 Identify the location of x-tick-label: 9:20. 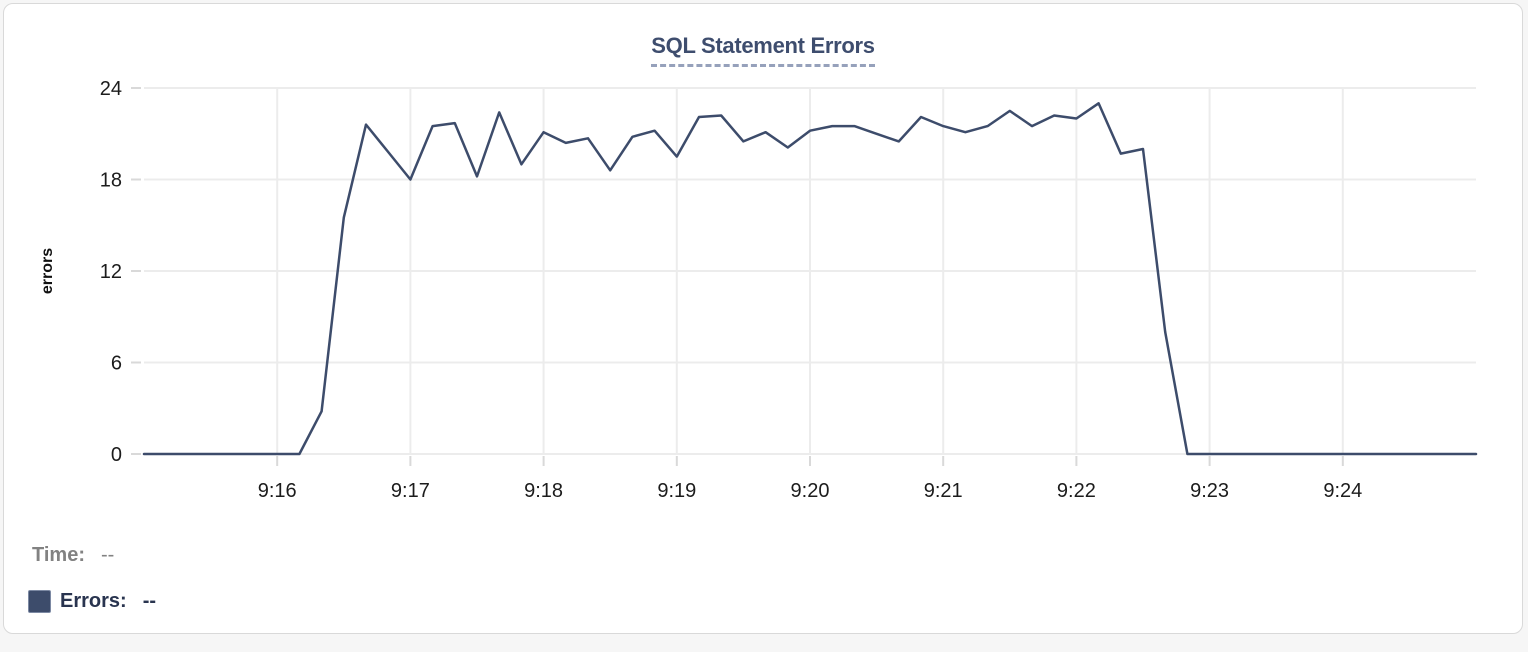
(810, 491).